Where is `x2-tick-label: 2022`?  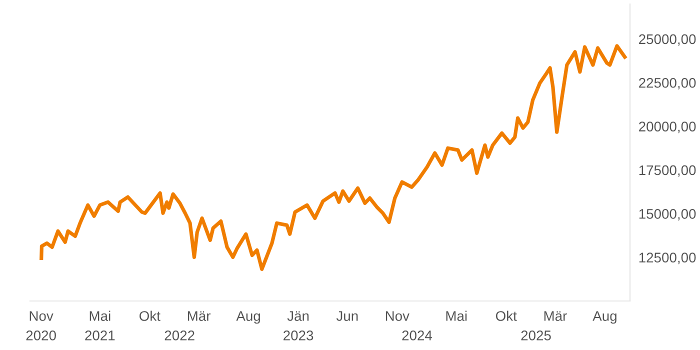
x2-tick-label: 2022 is located at coordinates (179, 335).